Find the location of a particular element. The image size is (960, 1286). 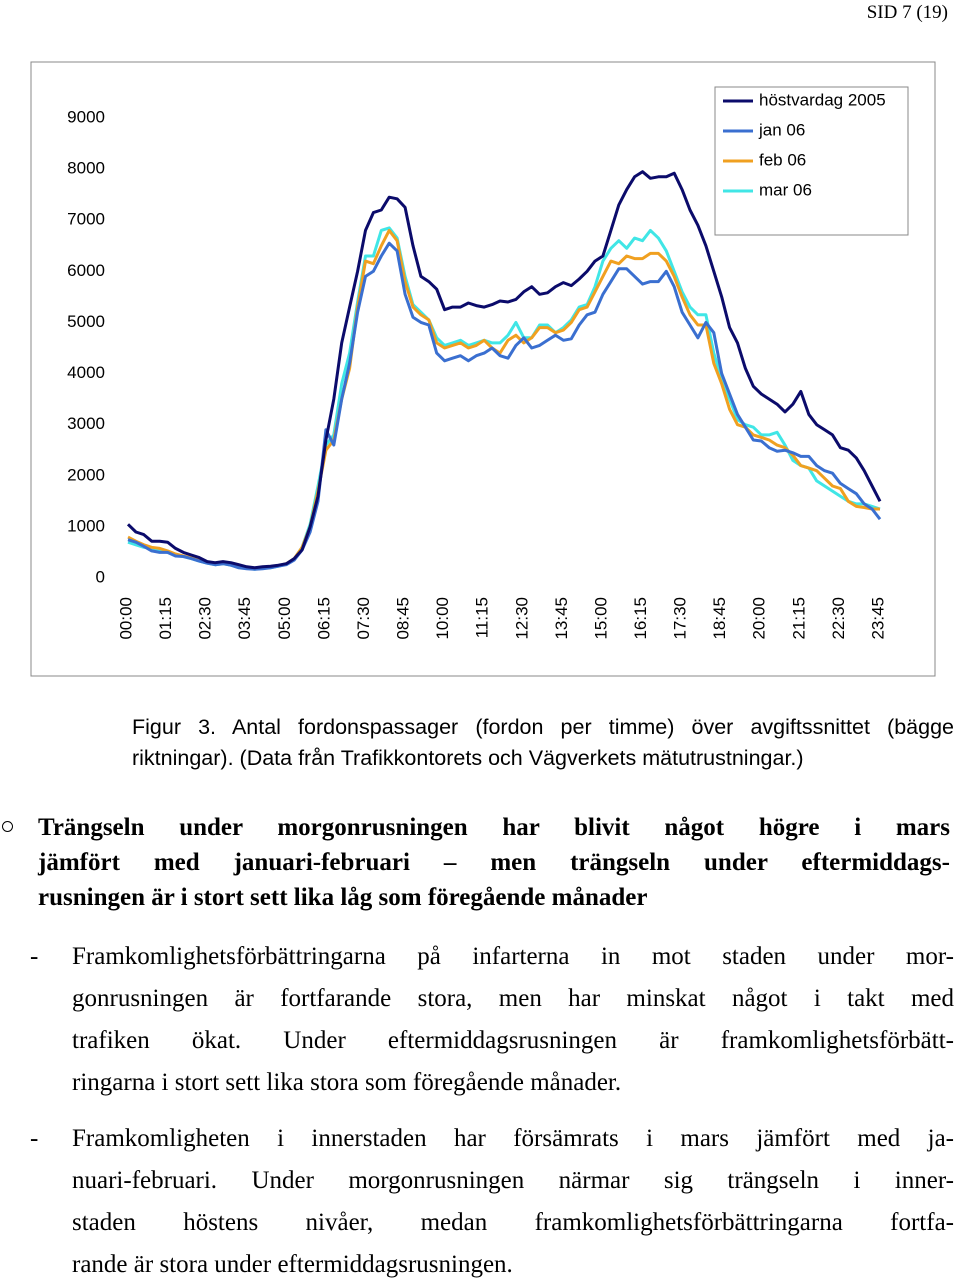

legend-label: mar 06 is located at coordinates (785, 189).